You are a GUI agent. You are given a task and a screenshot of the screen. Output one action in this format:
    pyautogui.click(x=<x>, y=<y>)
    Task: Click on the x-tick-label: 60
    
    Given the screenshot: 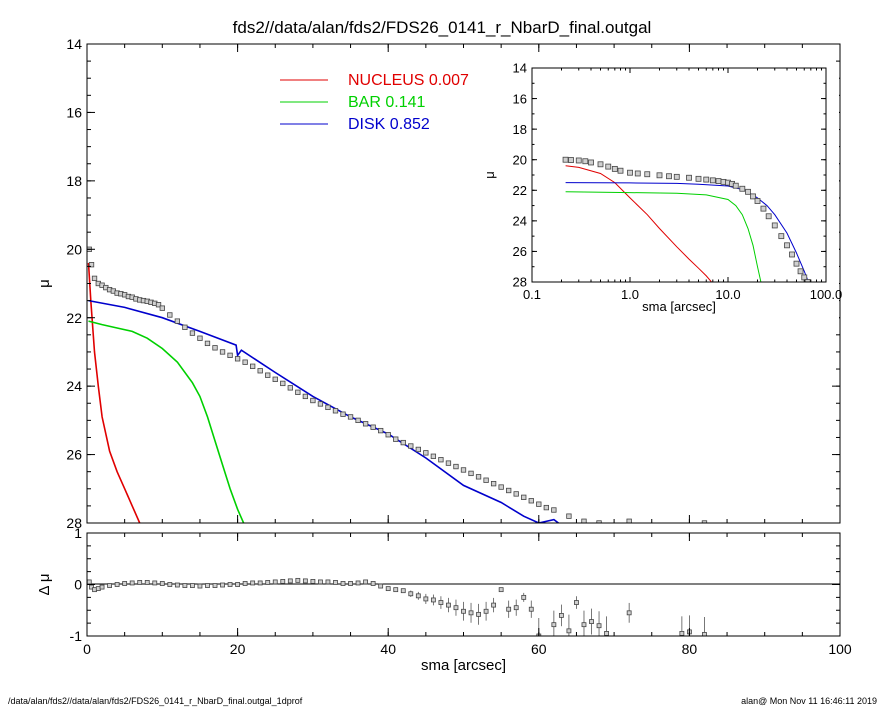 What is the action you would take?
    pyautogui.click(x=539, y=649)
    